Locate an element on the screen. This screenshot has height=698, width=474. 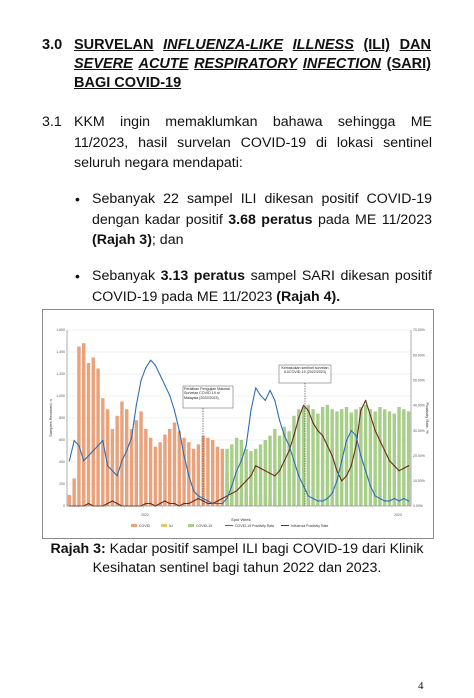
title-word: (SARI) is located at coordinates (408, 64).